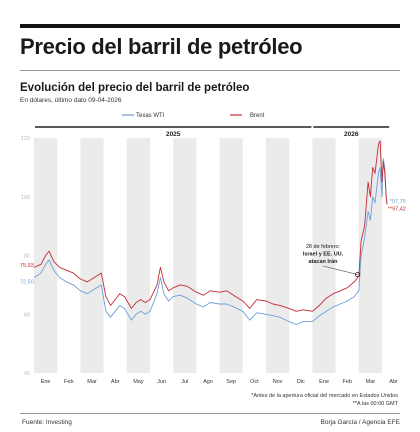 This screenshot has width=420, height=432. I want to click on x-tick-label: Jun, so click(161, 382).